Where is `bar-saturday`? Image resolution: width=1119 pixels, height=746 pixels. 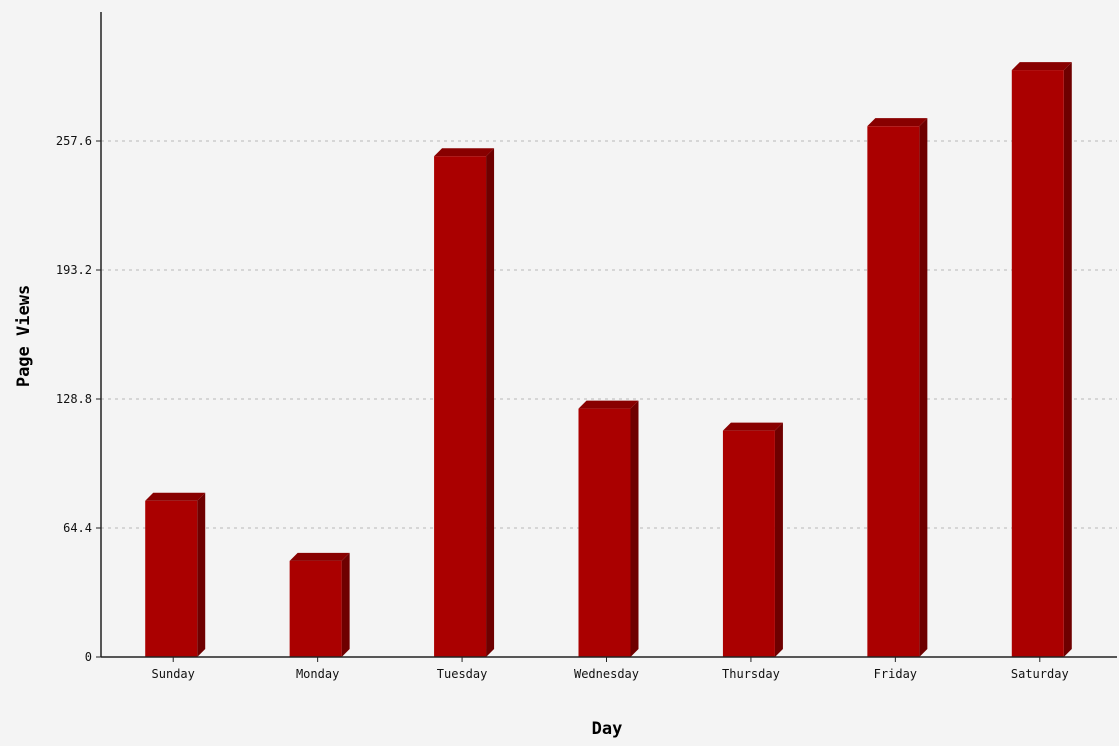
bar-saturday is located at coordinates (1041, 359).